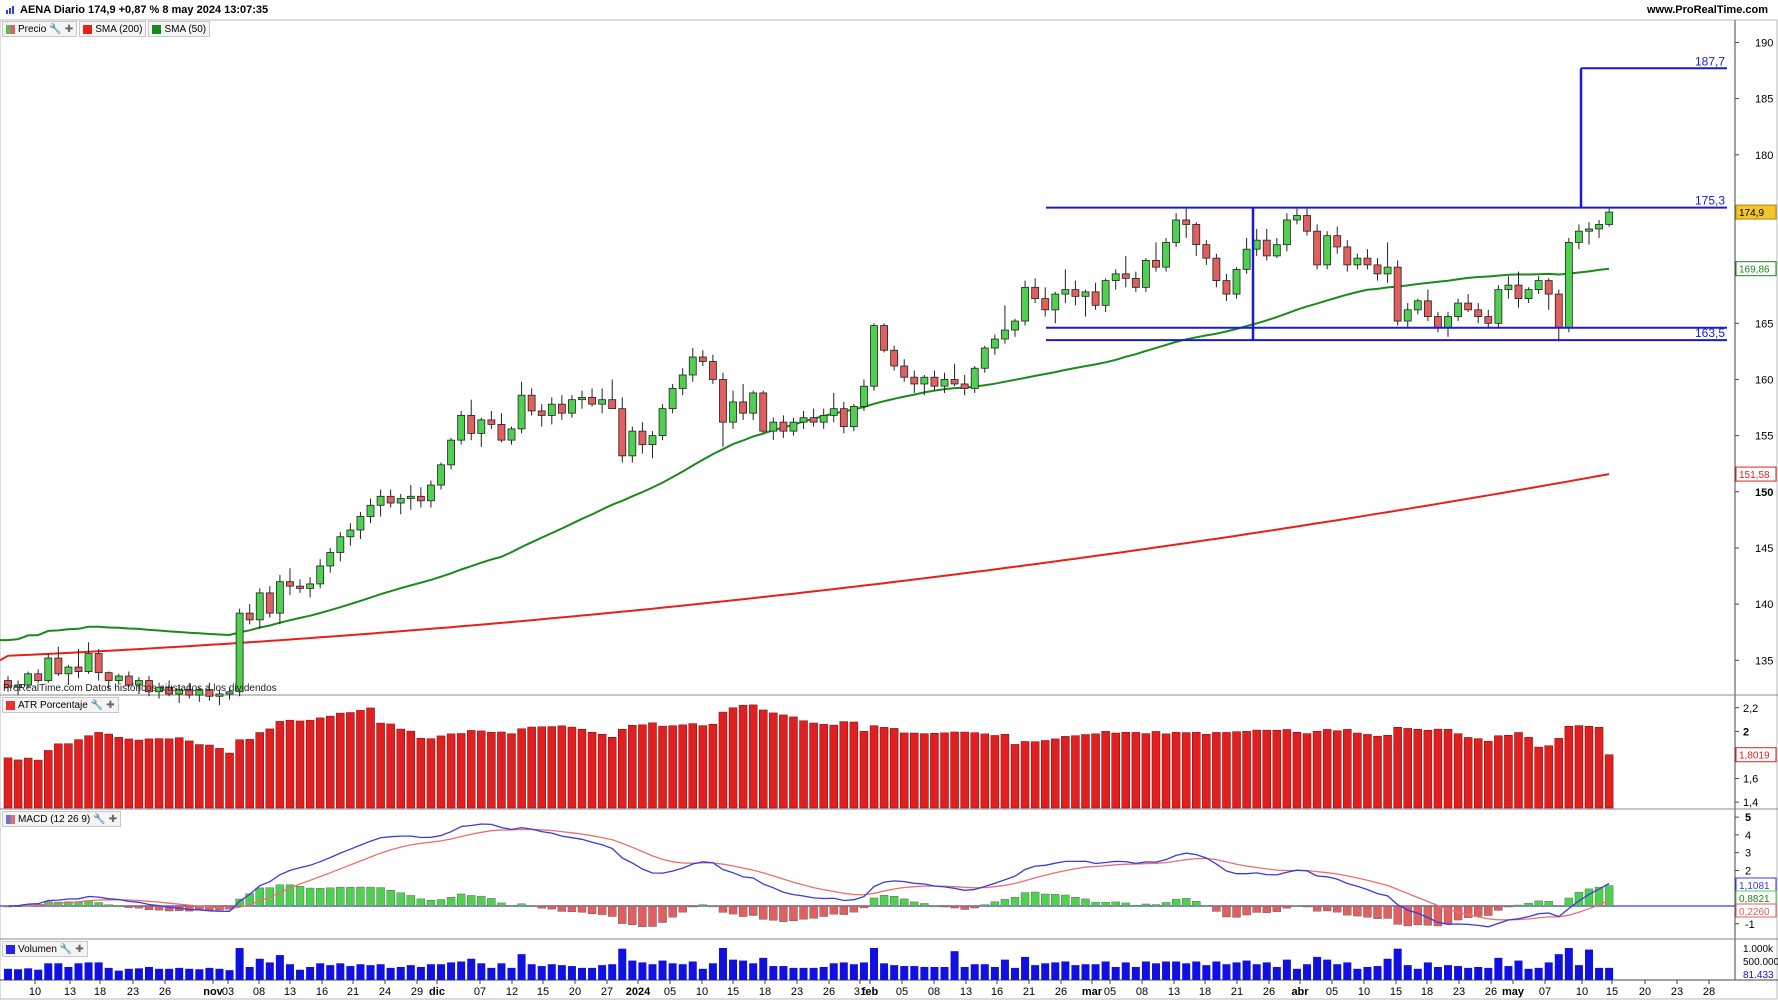 The height and width of the screenshot is (1000, 1778). What do you see at coordinates (860, 992) in the screenshot?
I see `time-tick-label: 31` at bounding box center [860, 992].